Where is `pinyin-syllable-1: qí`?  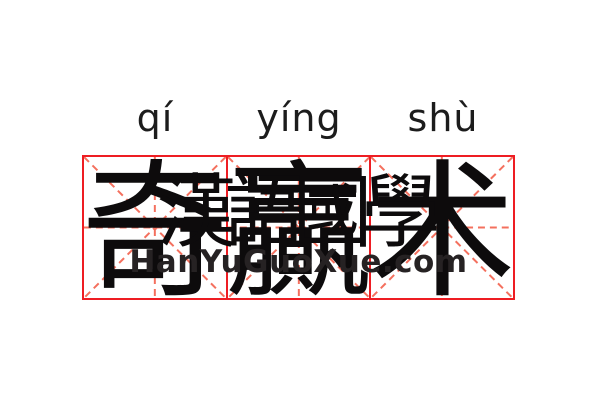
pinyin-syllable-1: qí is located at coordinates (155, 118).